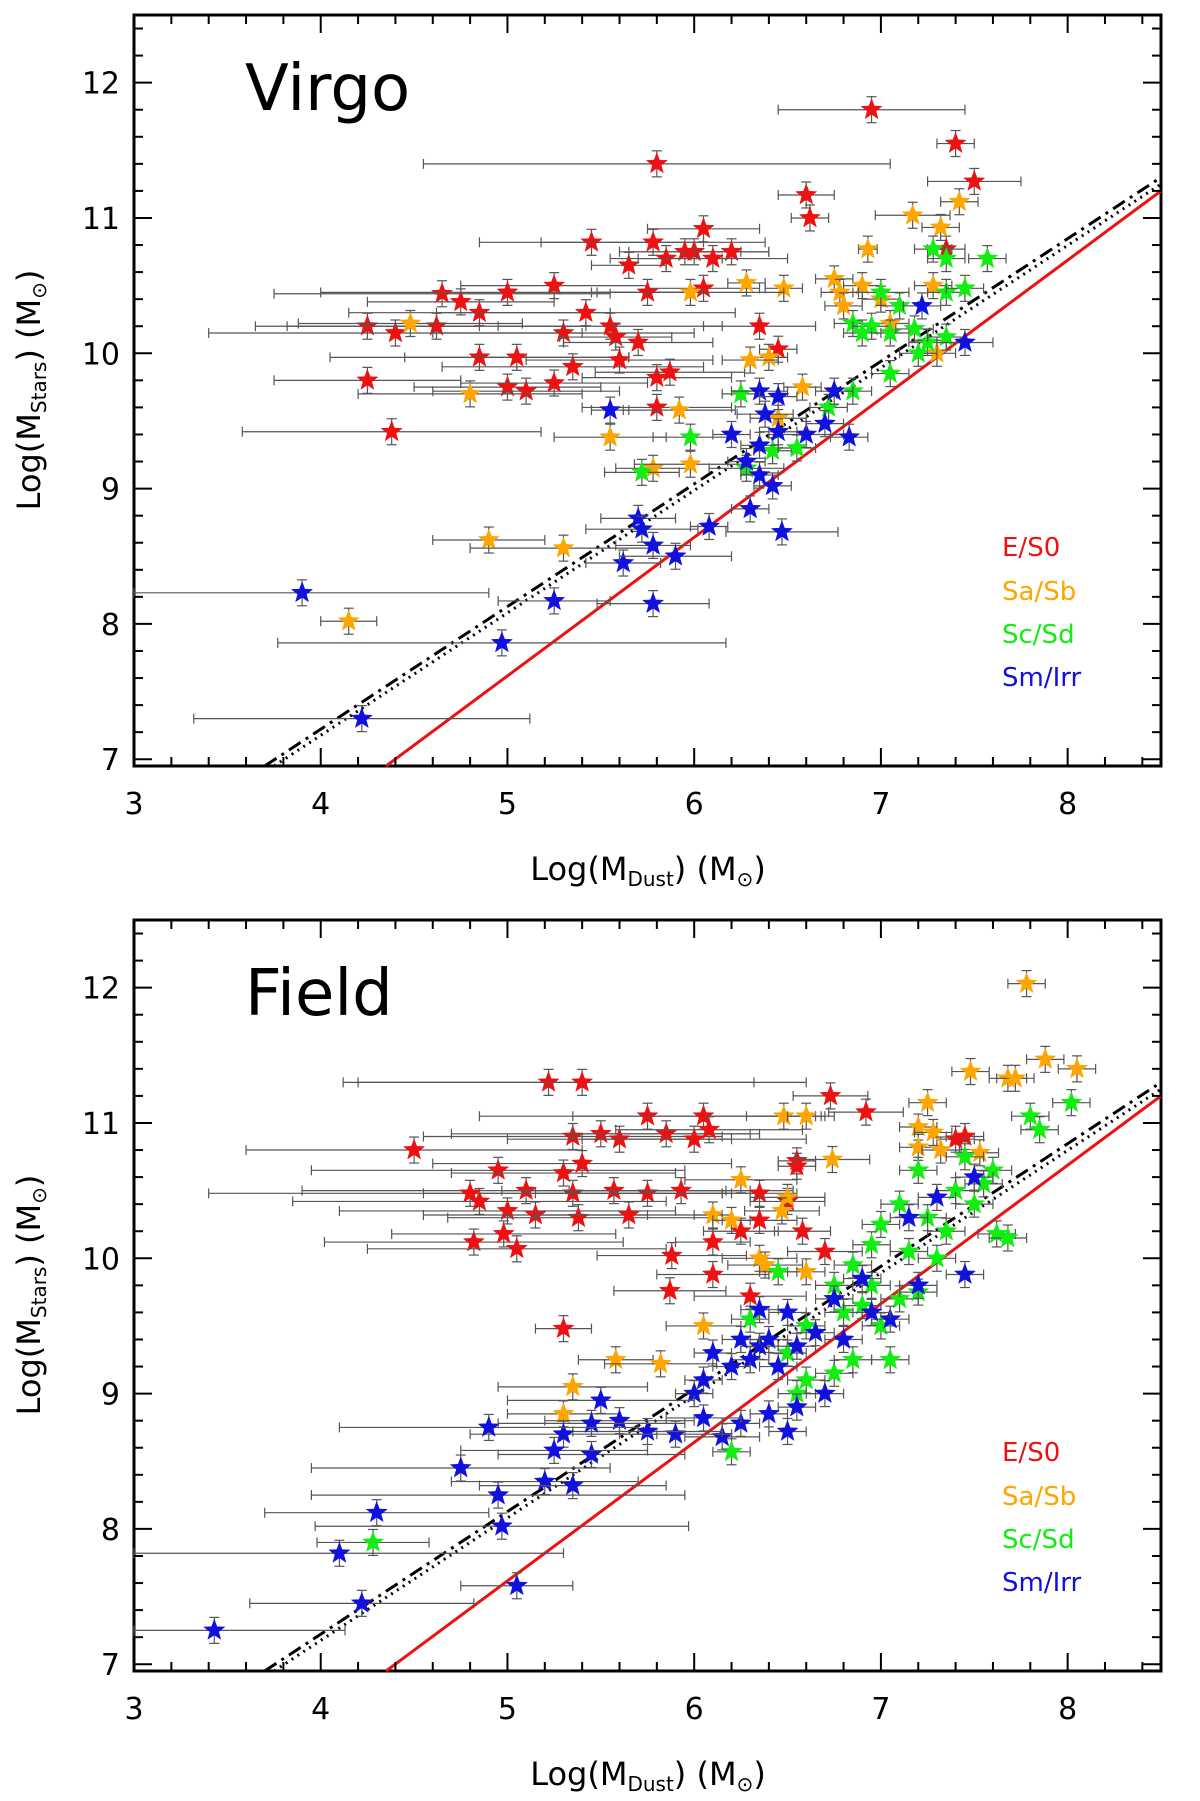 This screenshot has width=1200, height=1801. Describe the element at coordinates (30, 1295) in the screenshot. I see `y-axis-label: Log(MStars) (M⊙)` at that location.